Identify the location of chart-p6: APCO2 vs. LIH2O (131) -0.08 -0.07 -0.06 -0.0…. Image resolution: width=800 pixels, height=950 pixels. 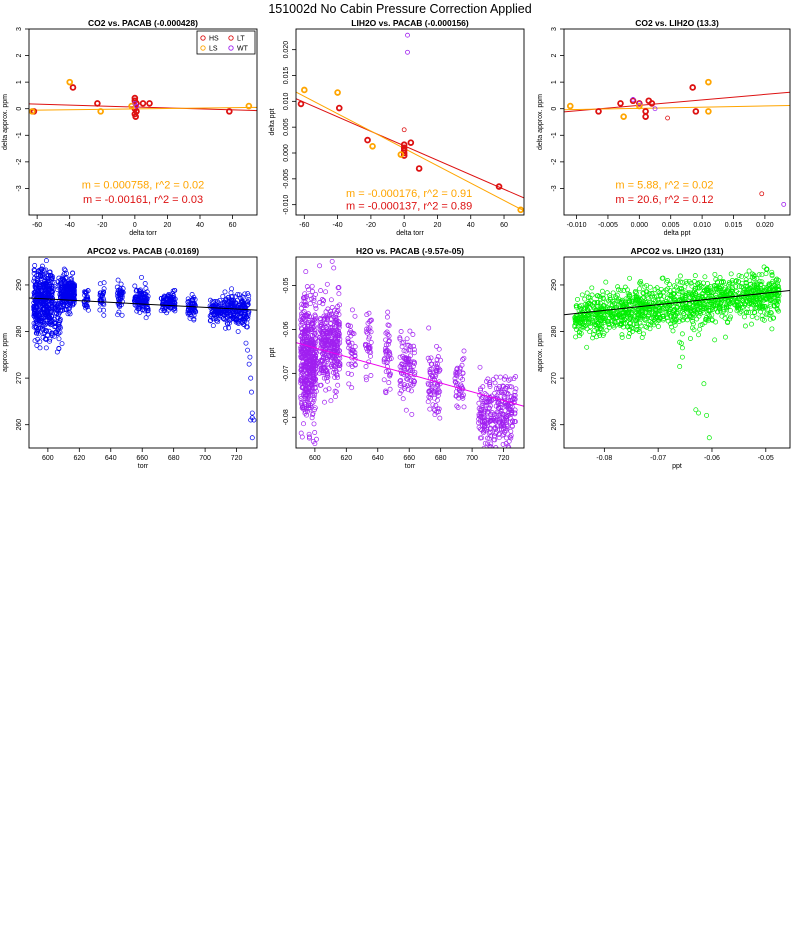
(664, 358).